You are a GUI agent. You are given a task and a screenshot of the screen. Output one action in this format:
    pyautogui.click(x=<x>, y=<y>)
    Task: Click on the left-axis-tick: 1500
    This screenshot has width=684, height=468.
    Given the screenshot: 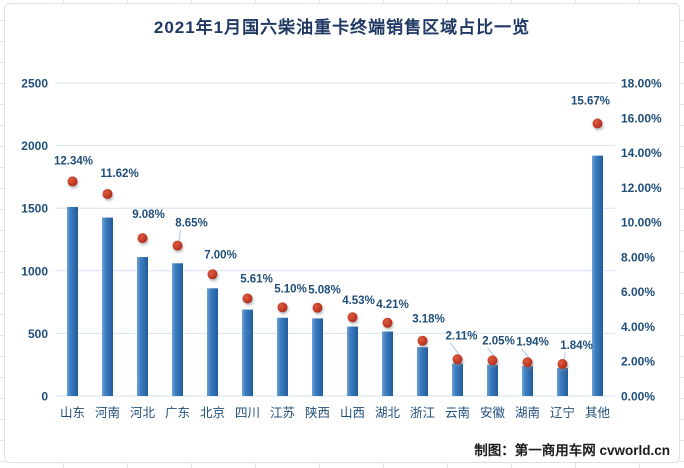 What is the action you would take?
    pyautogui.click(x=34, y=209)
    